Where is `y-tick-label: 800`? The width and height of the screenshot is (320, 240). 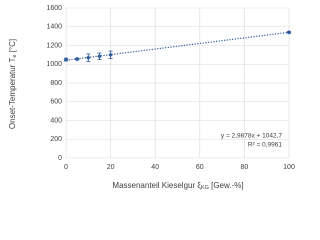 y-tick-label: 800 is located at coordinates (56, 83).